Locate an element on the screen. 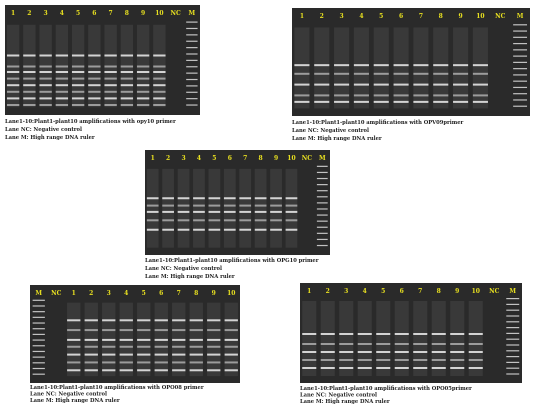  caption-line: Lane M: High range DNA ruler is located at coordinates (50, 138).